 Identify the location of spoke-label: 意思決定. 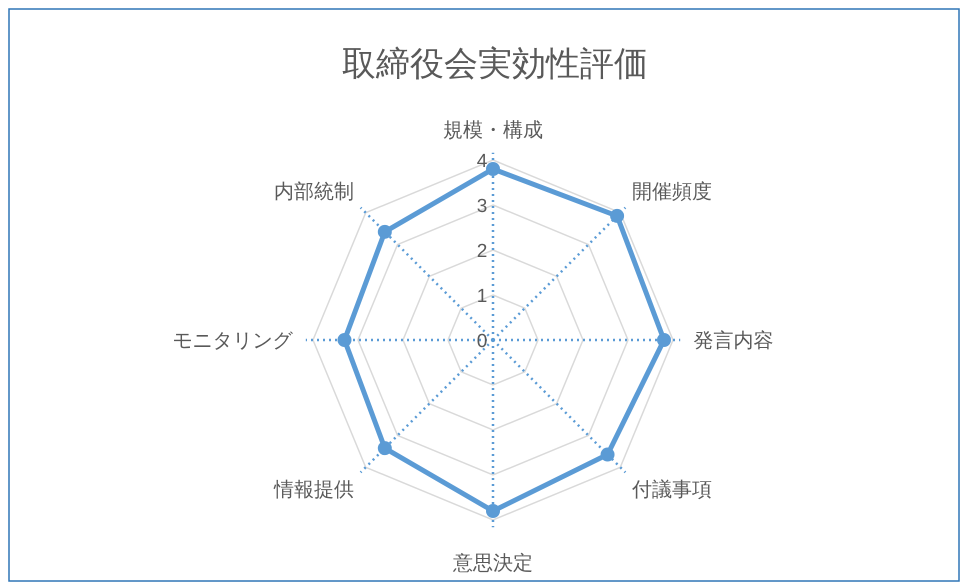
(492, 563).